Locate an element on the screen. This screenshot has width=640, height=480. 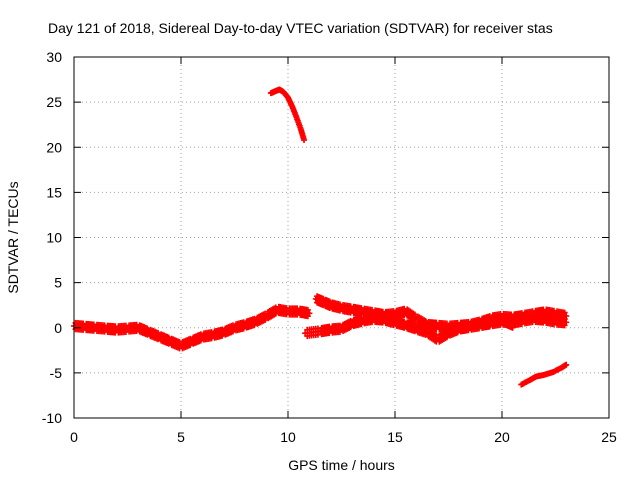
y-tick-label: 30 is located at coordinates (54, 57).